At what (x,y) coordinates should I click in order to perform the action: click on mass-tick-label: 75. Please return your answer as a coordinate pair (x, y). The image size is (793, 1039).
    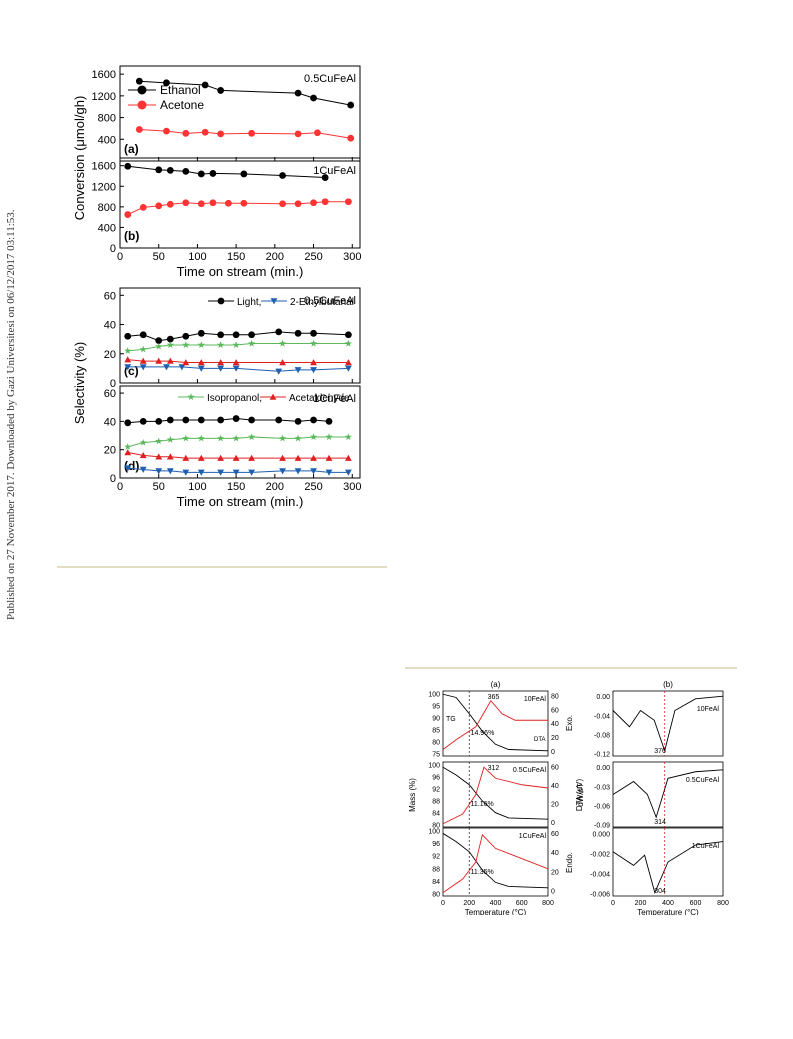
    Looking at the image, I should click on (436, 754).